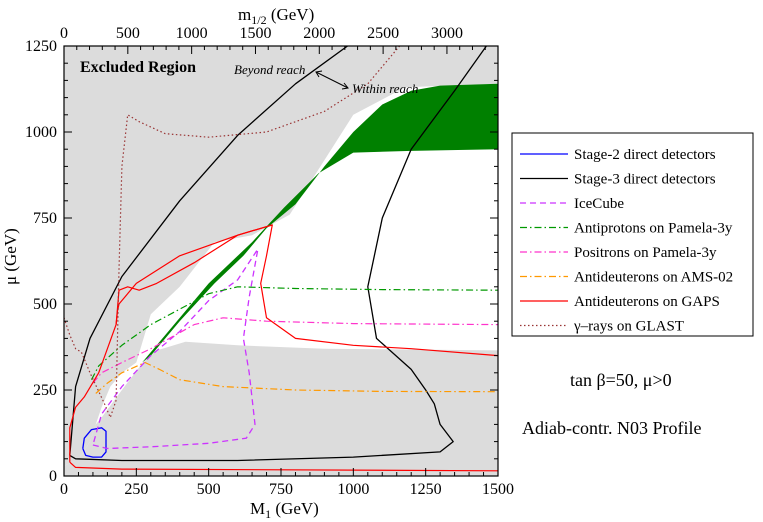 This screenshot has height=522, width=763. I want to click on legend-label-7: Antideuterons on GAPS, so click(647, 302).